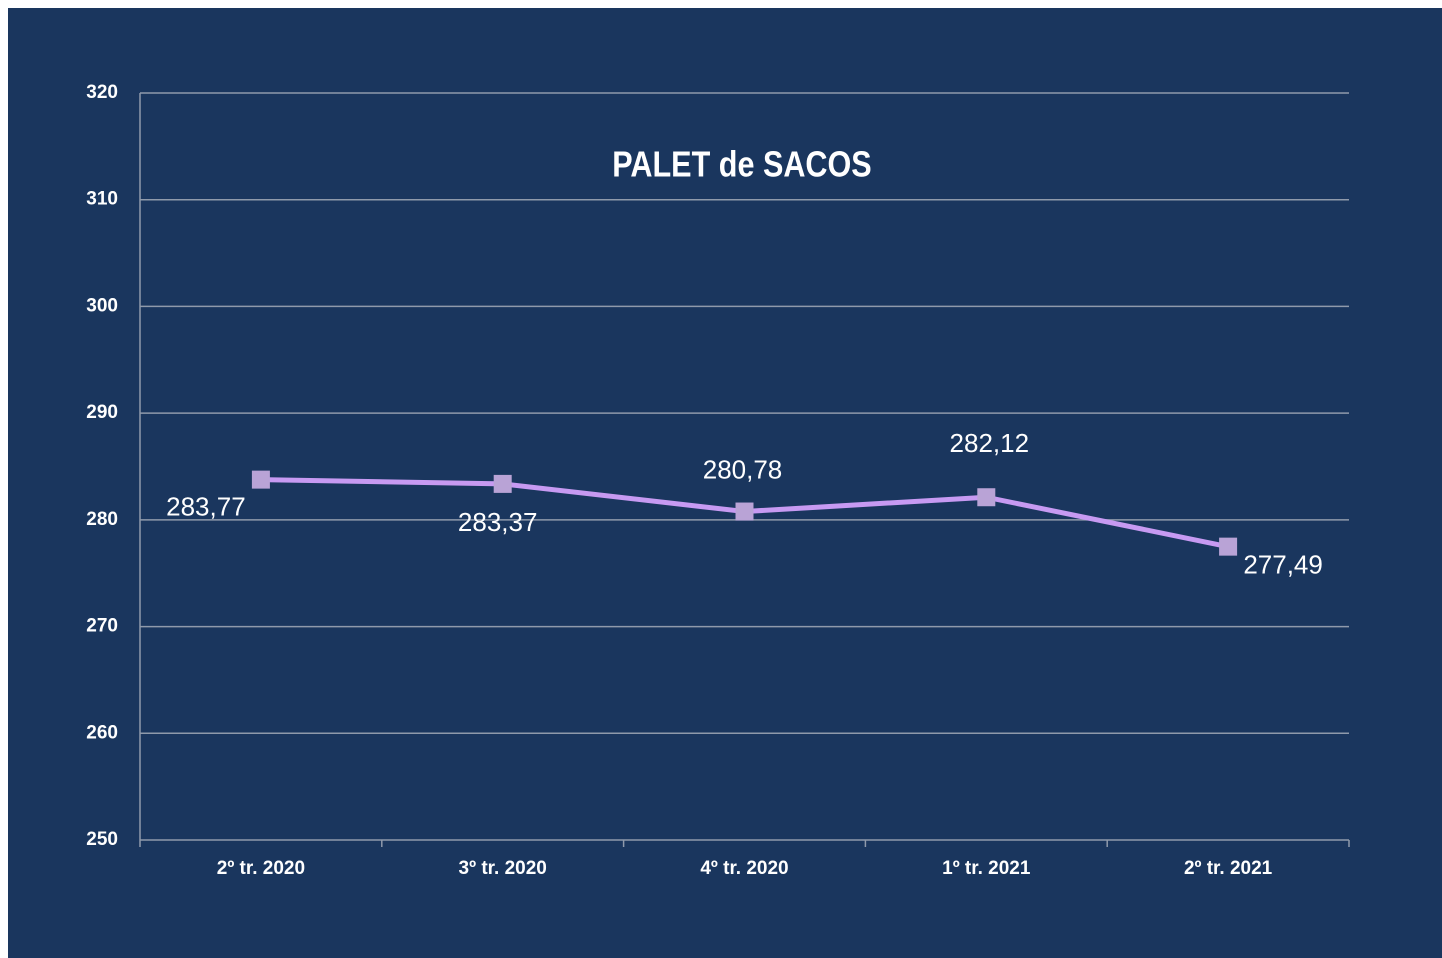 The width and height of the screenshot is (1442, 958). Describe the element at coordinates (102, 839) in the screenshot. I see `y-tick-label: 250` at that location.